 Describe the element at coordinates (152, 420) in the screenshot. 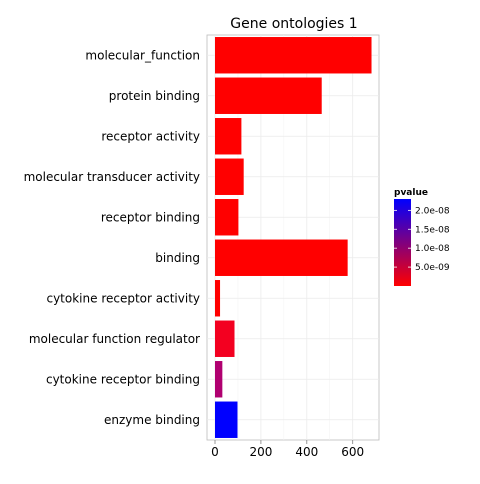

I see `category-label: enzyme binding` at that location.